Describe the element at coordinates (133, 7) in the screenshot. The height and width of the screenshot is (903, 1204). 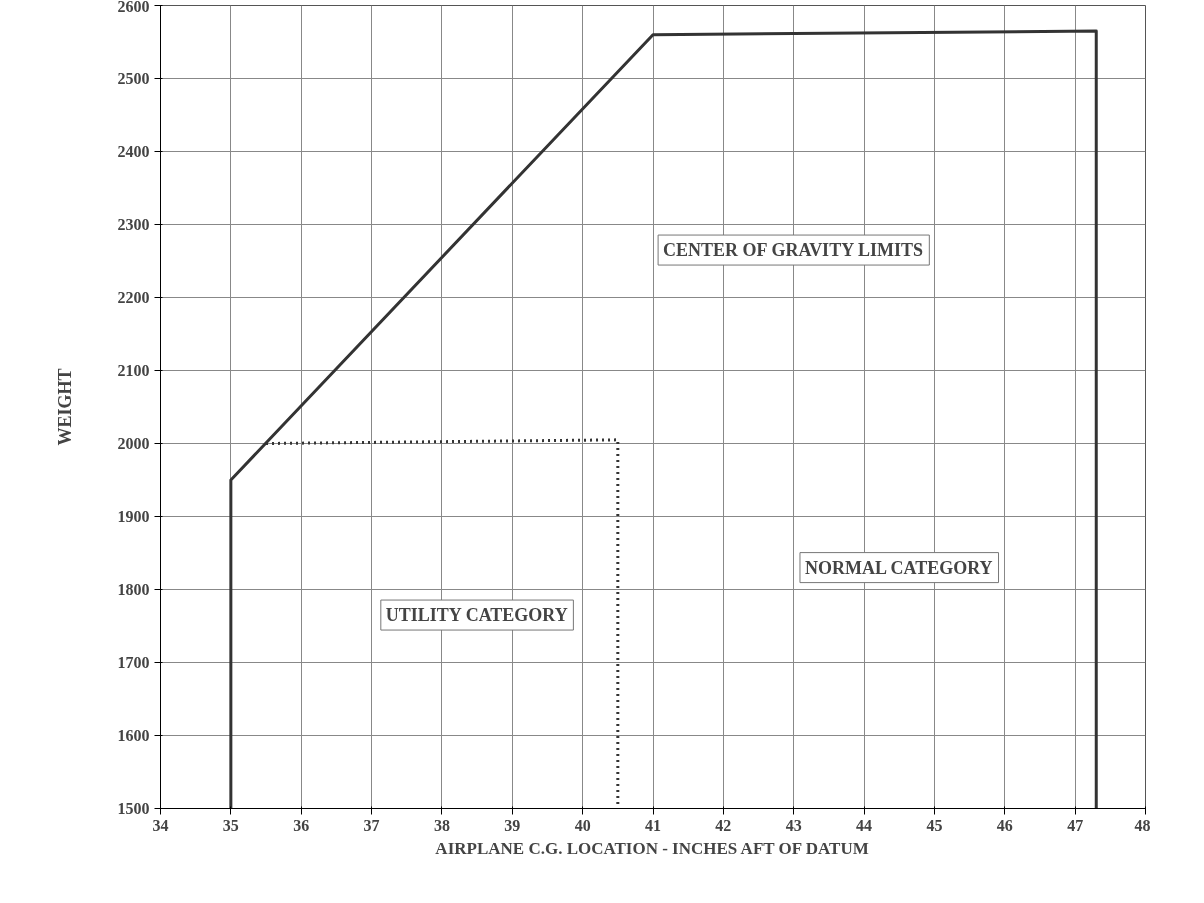
I see `y-tick-label: 2600` at that location.